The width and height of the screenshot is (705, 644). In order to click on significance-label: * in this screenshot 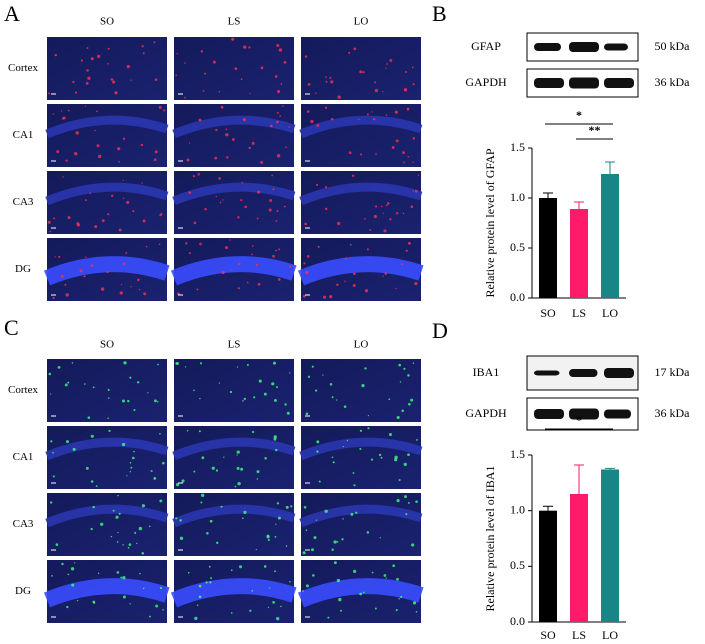, I will do `click(579, 115)`.